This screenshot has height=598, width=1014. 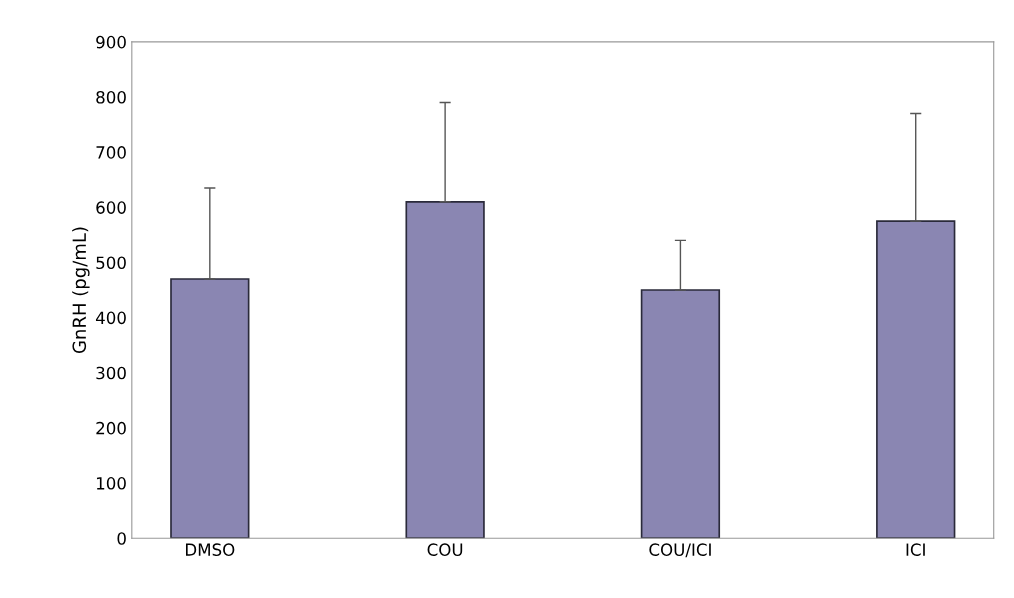 What do you see at coordinates (111, 373) in the screenshot?
I see `y-tick-label: 300` at bounding box center [111, 373].